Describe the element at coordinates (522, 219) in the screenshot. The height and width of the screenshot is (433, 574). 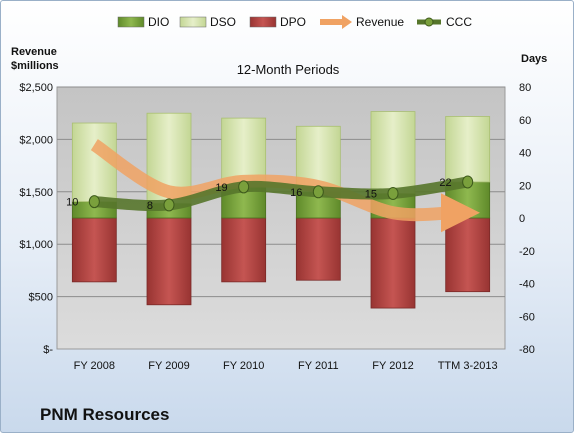
I see `right-tick-label: 0` at that location.